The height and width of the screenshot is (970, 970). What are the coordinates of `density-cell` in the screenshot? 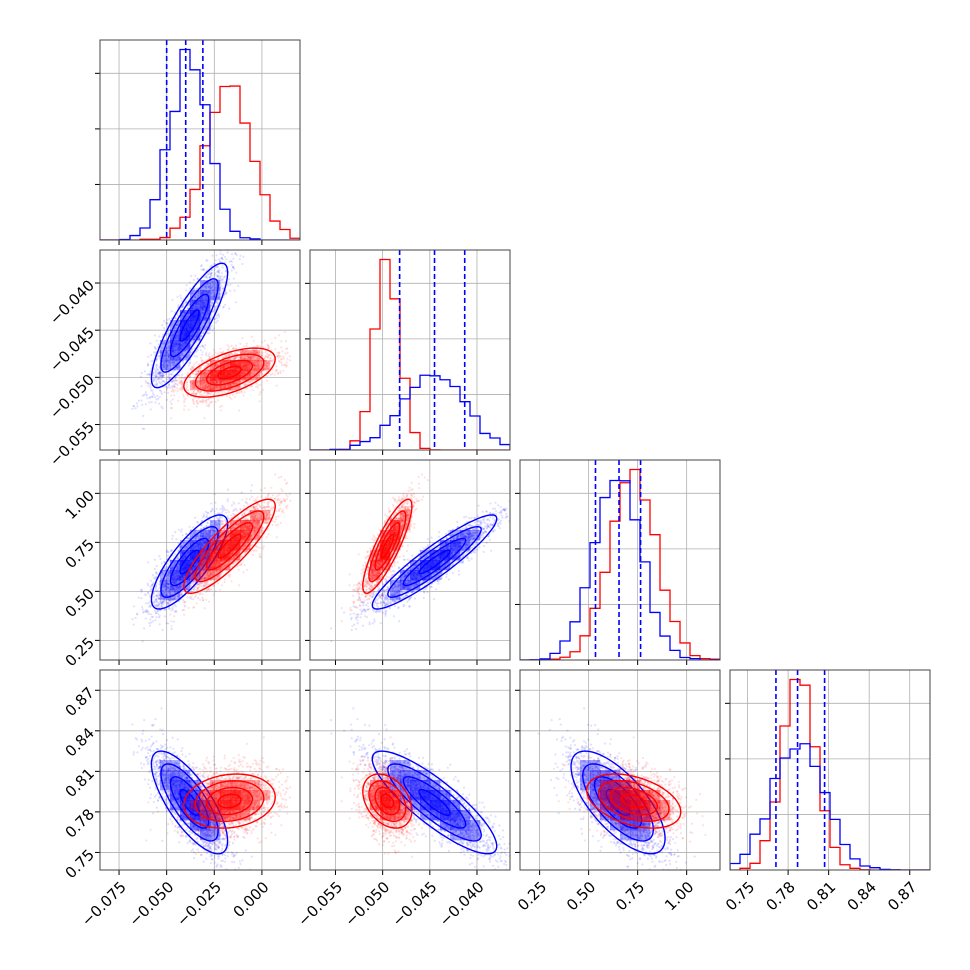 It's located at (245, 365).